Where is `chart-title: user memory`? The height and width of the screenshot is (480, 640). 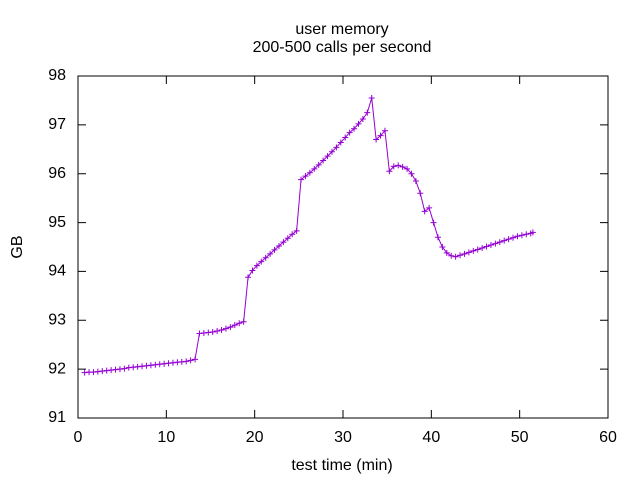
chart-title: user memory is located at coordinates (341, 29).